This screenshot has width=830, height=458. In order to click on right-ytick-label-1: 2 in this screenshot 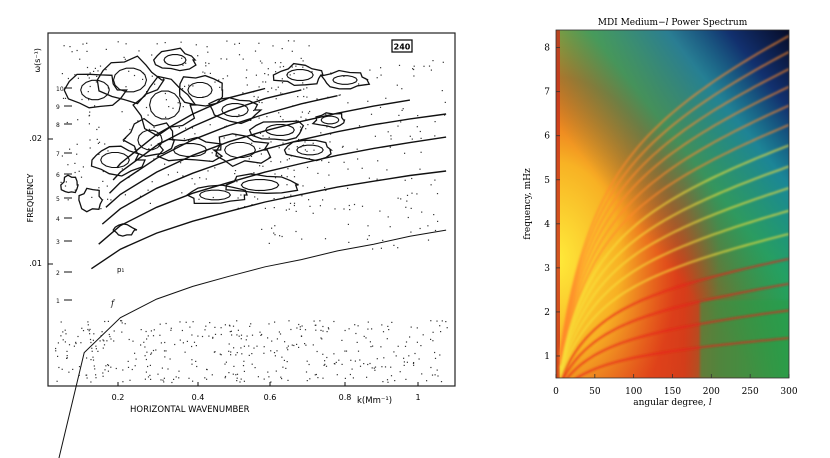, I will do `click(547, 313)`.